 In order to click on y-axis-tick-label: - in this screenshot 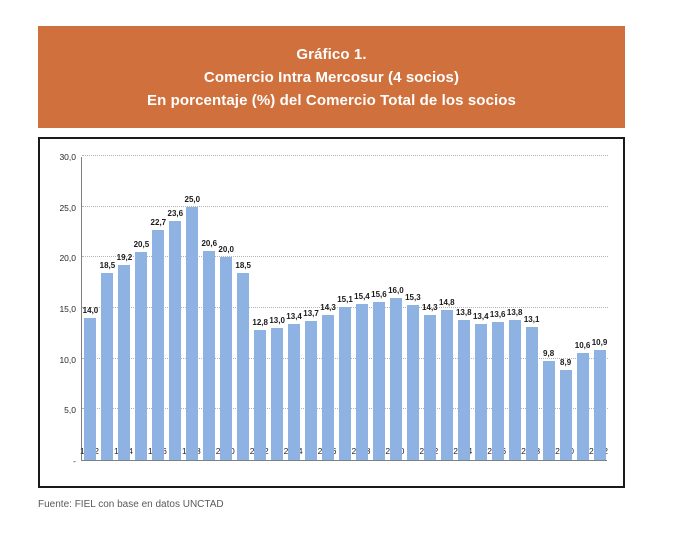, I will do `click(74, 461)`.